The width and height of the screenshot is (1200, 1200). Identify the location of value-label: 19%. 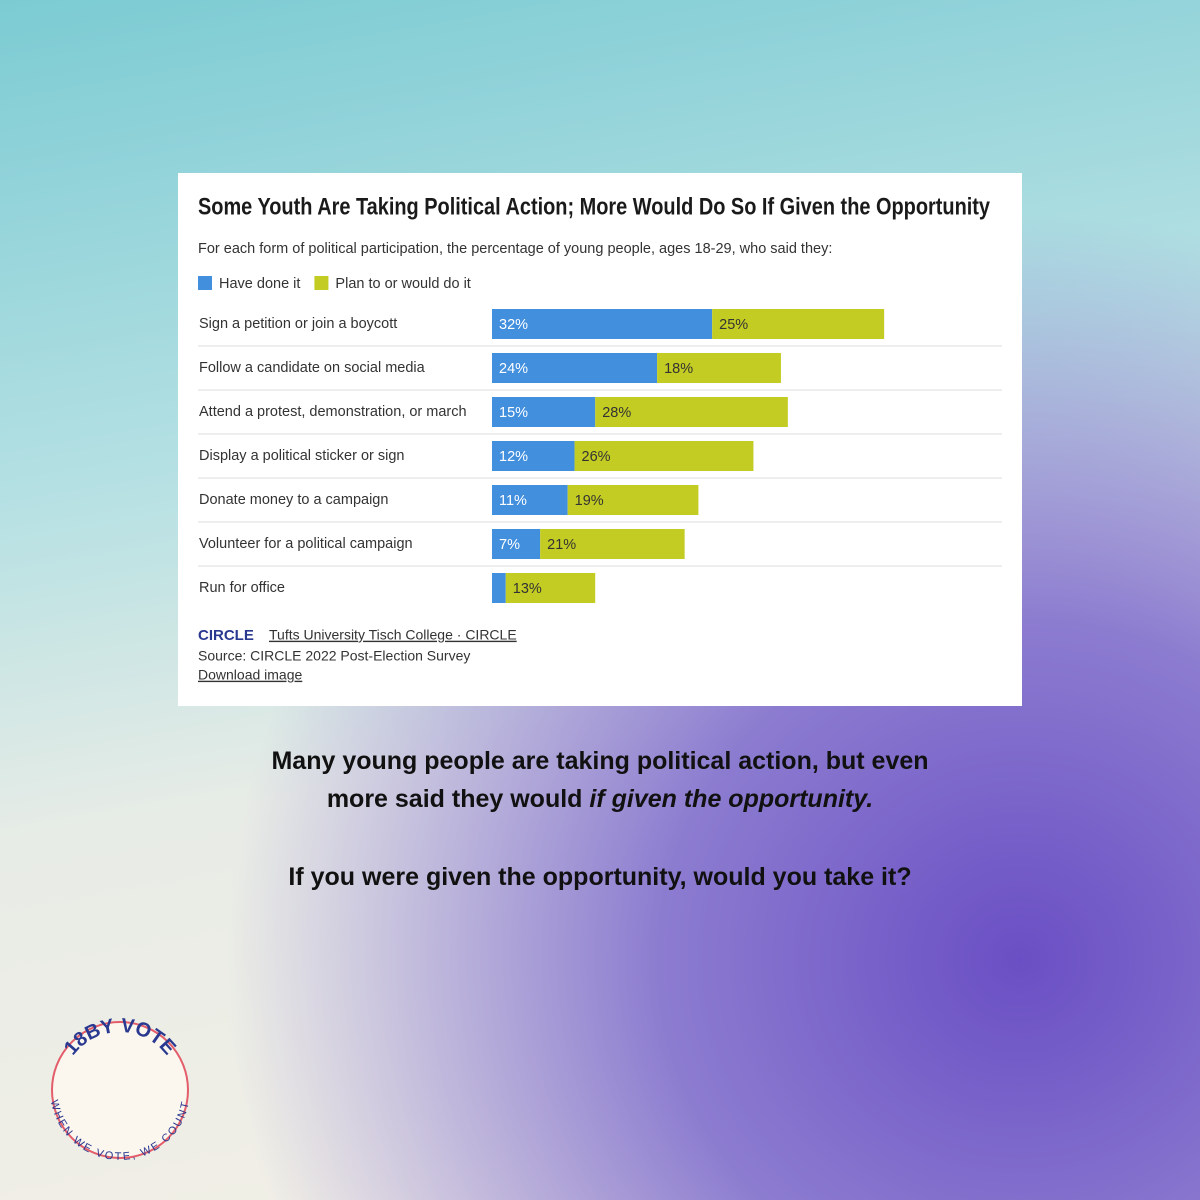
(589, 501).